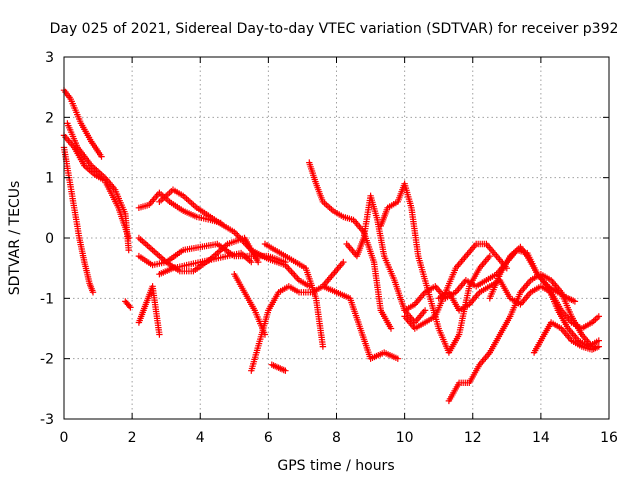 This screenshot has height=480, width=640. Describe the element at coordinates (132, 438) in the screenshot. I see `x-tick-label: 2` at that location.